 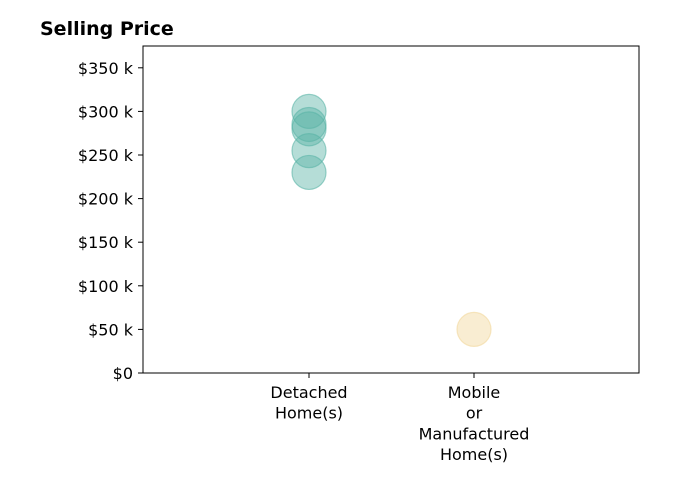 What do you see at coordinates (474, 413) in the screenshot?
I see `x-tick-label: or` at bounding box center [474, 413].